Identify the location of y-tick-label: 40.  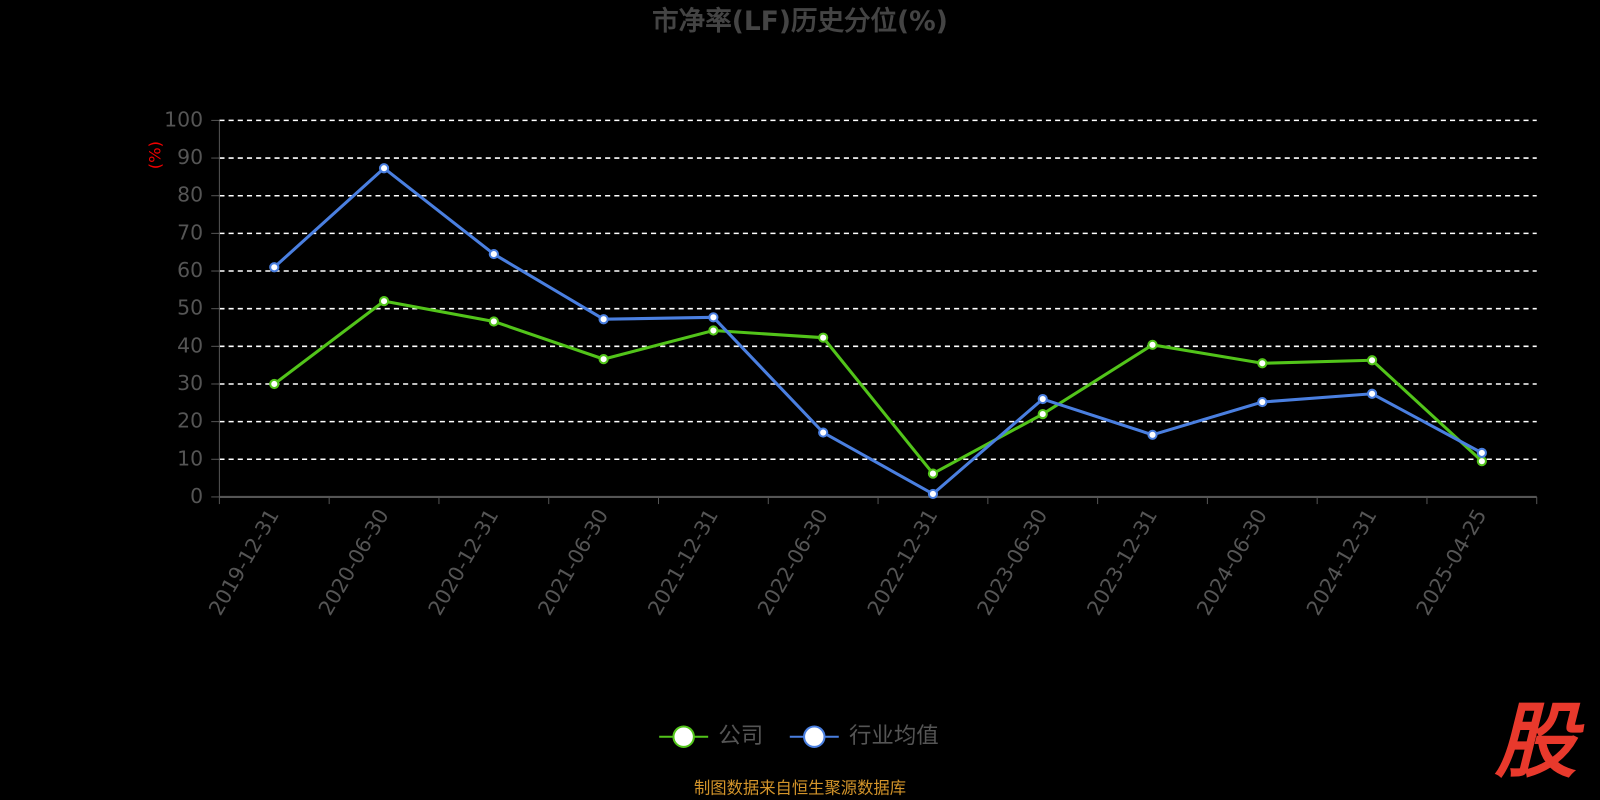
(190, 345).